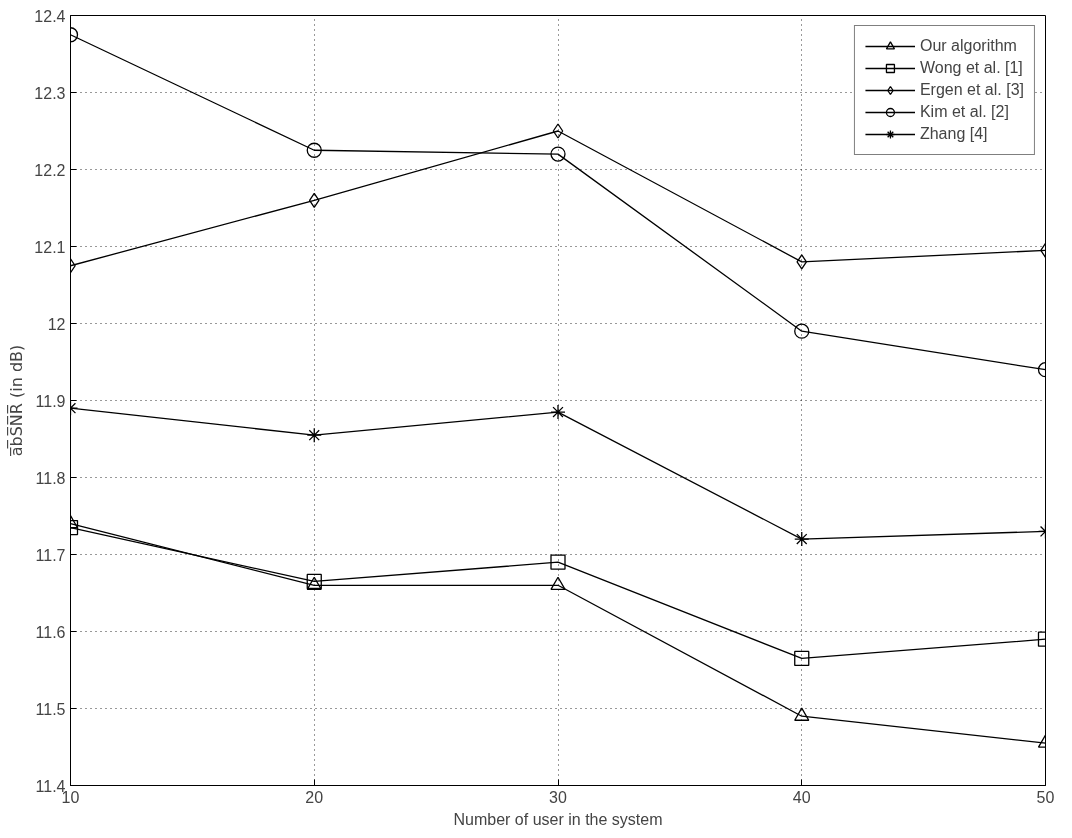 Image resolution: width=1072 pixels, height=838 pixels. What do you see at coordinates (50, 632) in the screenshot?
I see `y-tick-label: 11.6` at bounding box center [50, 632].